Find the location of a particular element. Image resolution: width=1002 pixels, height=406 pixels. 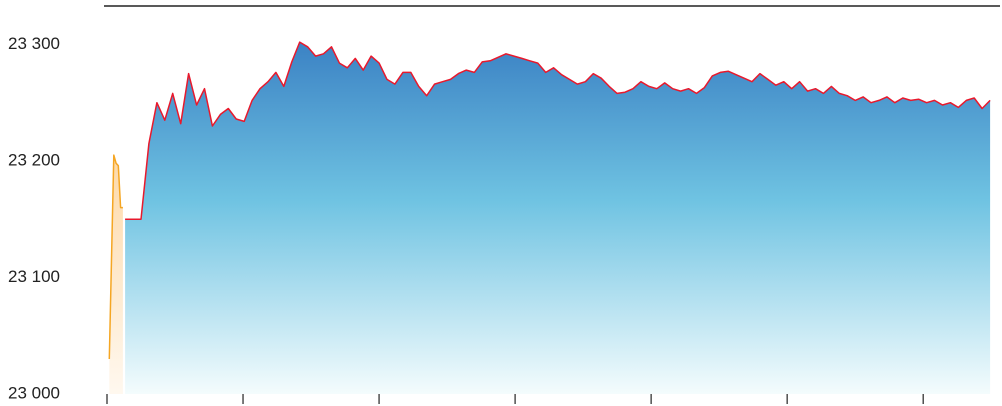

y-tick-label: 23 200 is located at coordinates (34, 159).